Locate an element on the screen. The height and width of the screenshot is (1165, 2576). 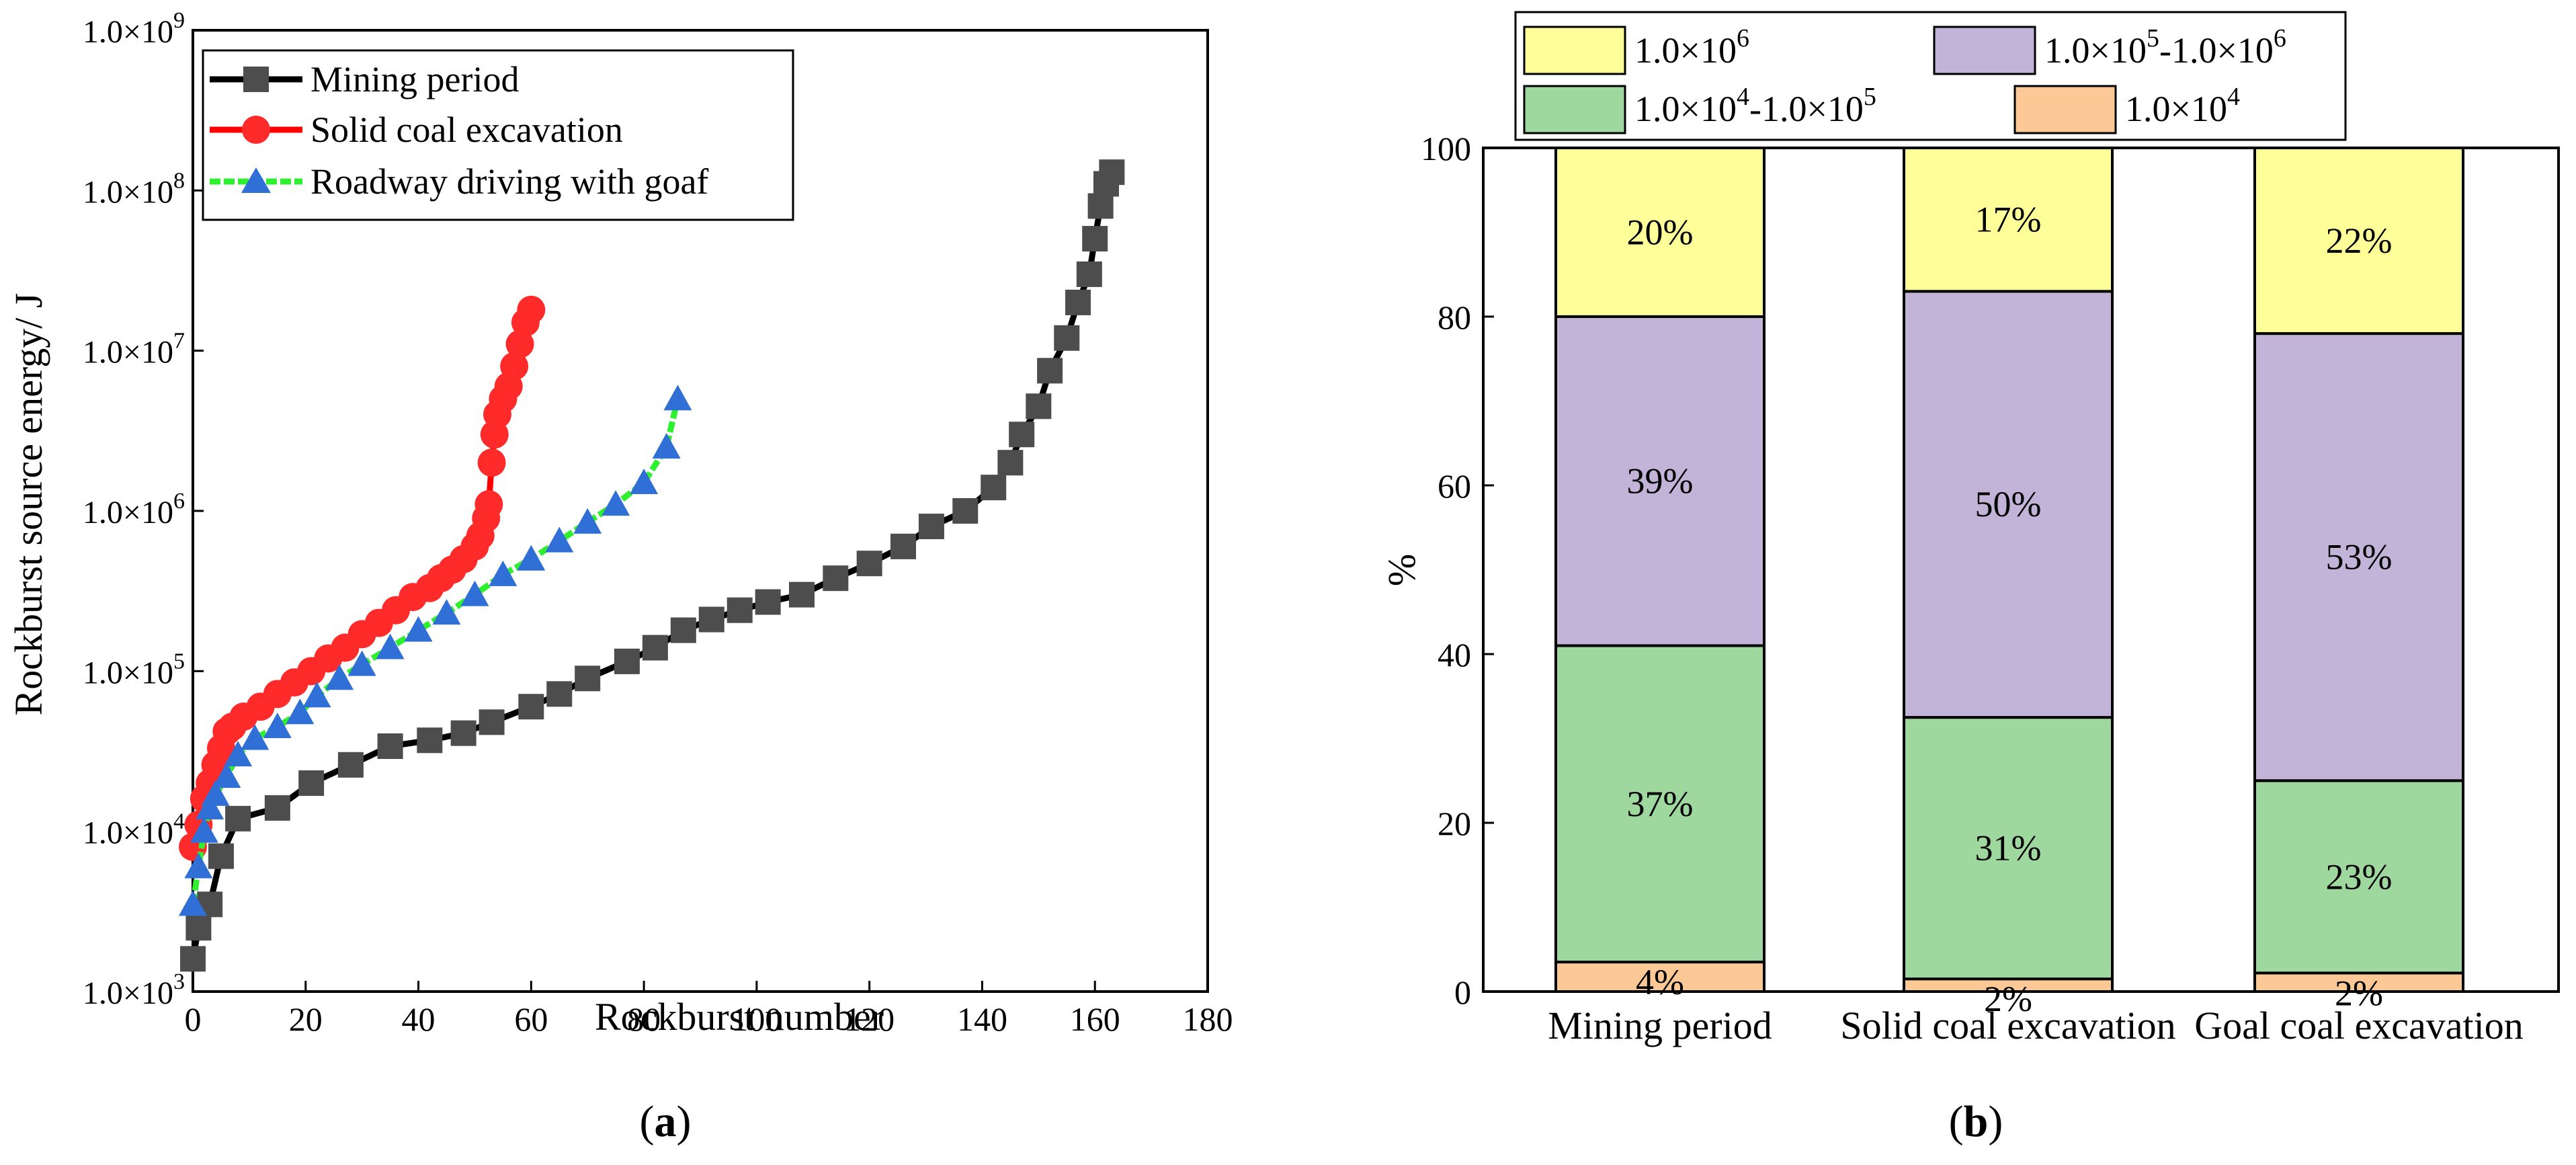
y-tick-label: 80 is located at coordinates (1454, 317).